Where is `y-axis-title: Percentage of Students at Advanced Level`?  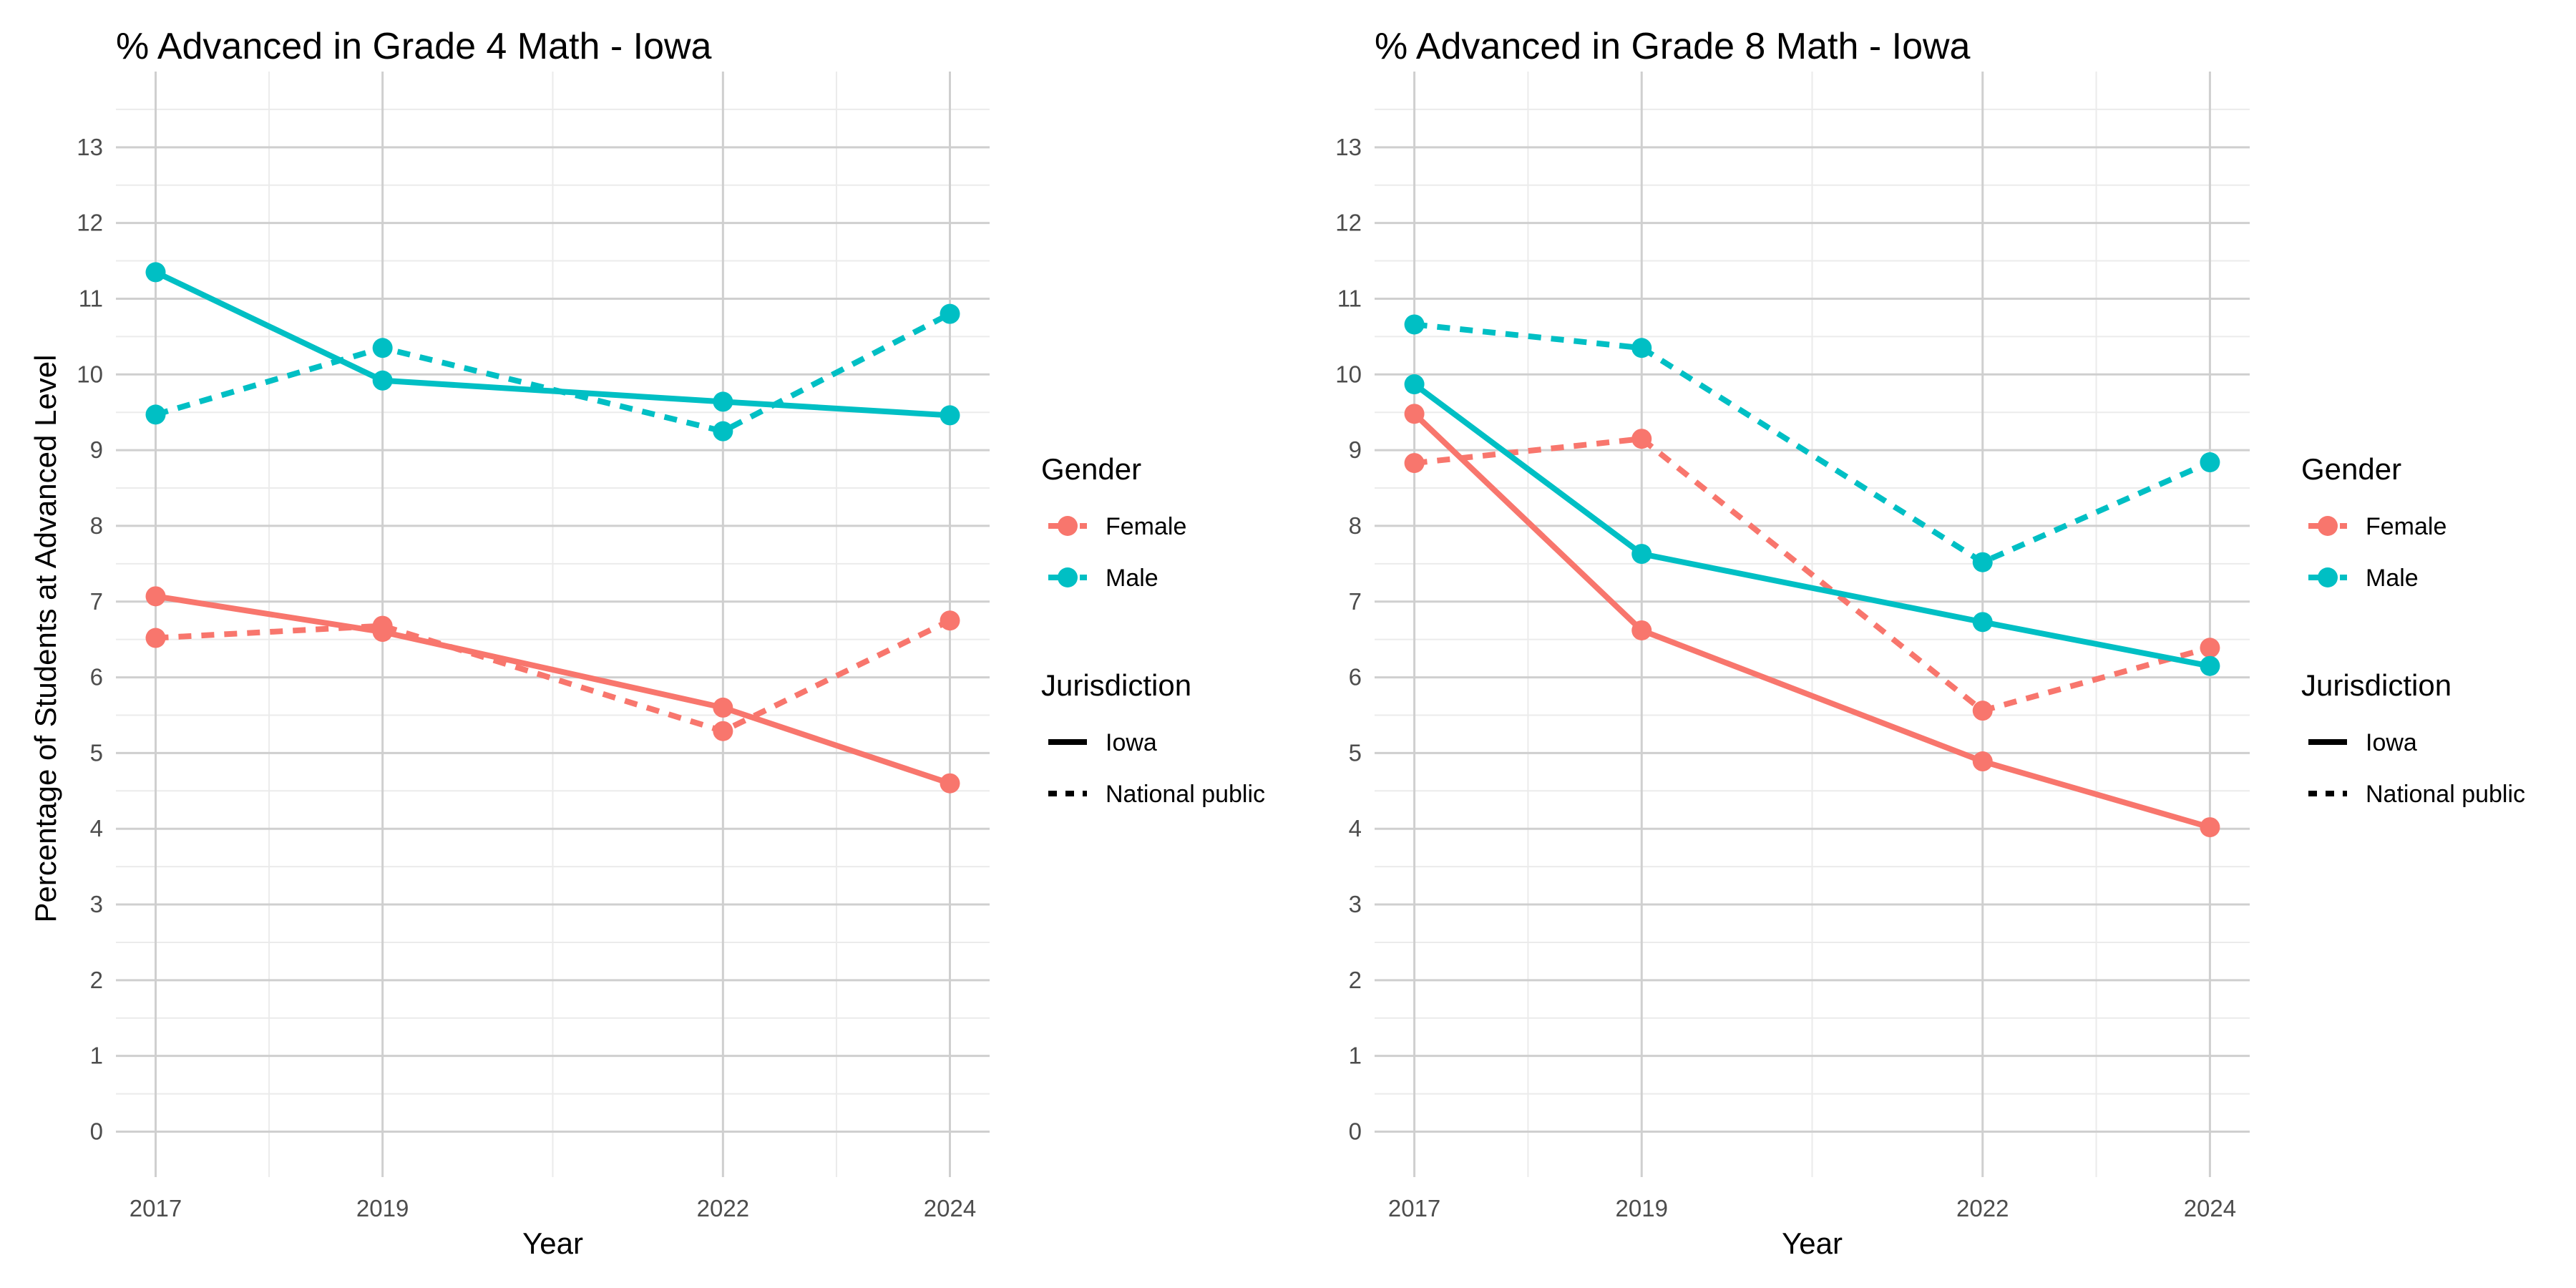 y-axis-title: Percentage of Students at Advanced Level is located at coordinates (45, 639).